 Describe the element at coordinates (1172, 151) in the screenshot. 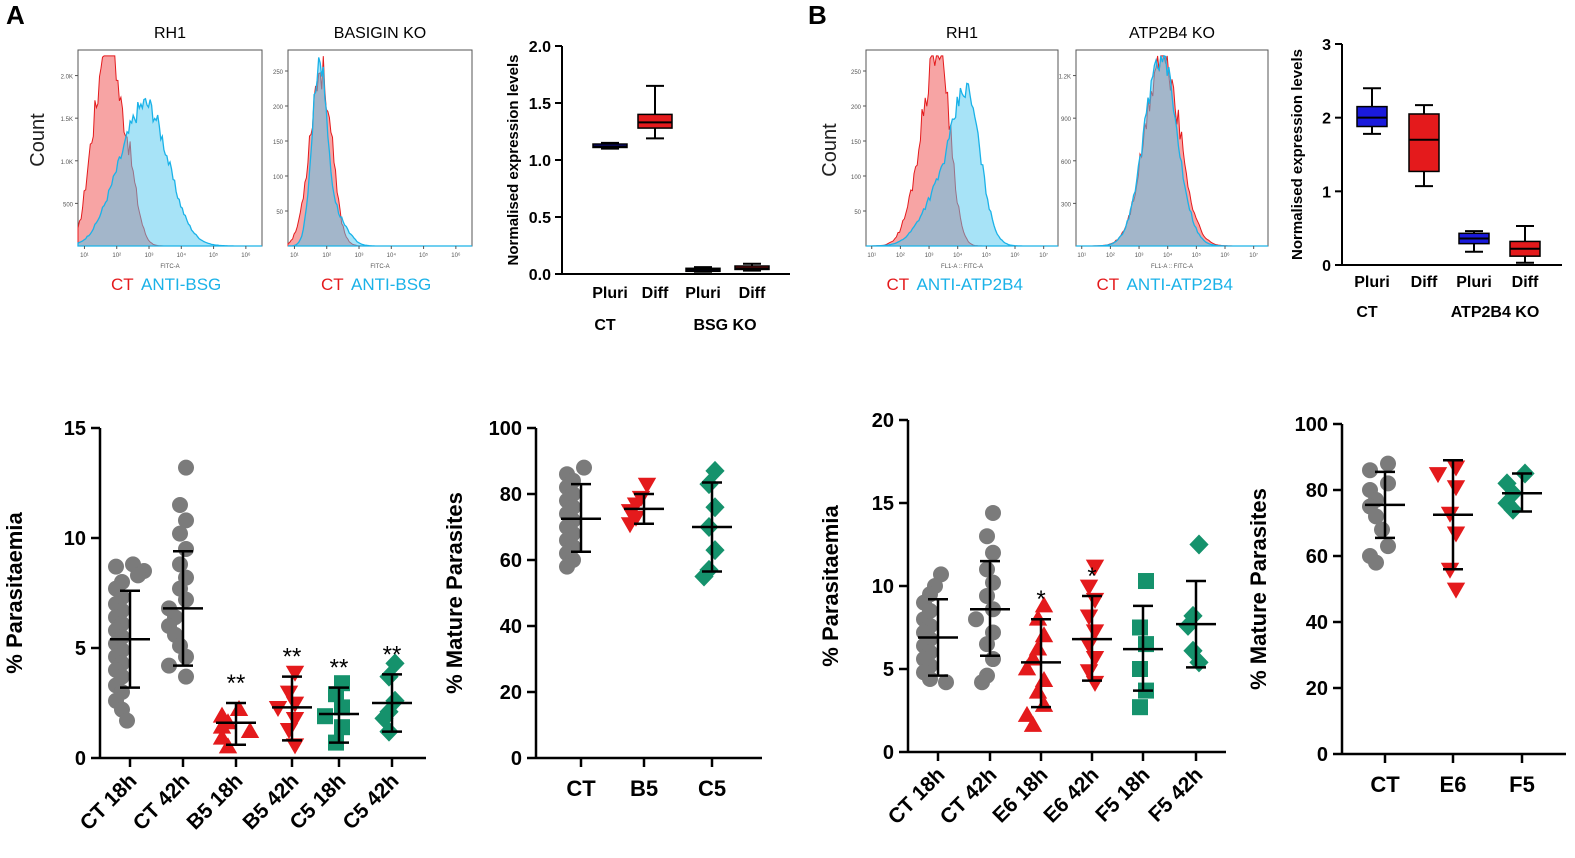

I see `B-flow-ko-anti-histogram` at that location.